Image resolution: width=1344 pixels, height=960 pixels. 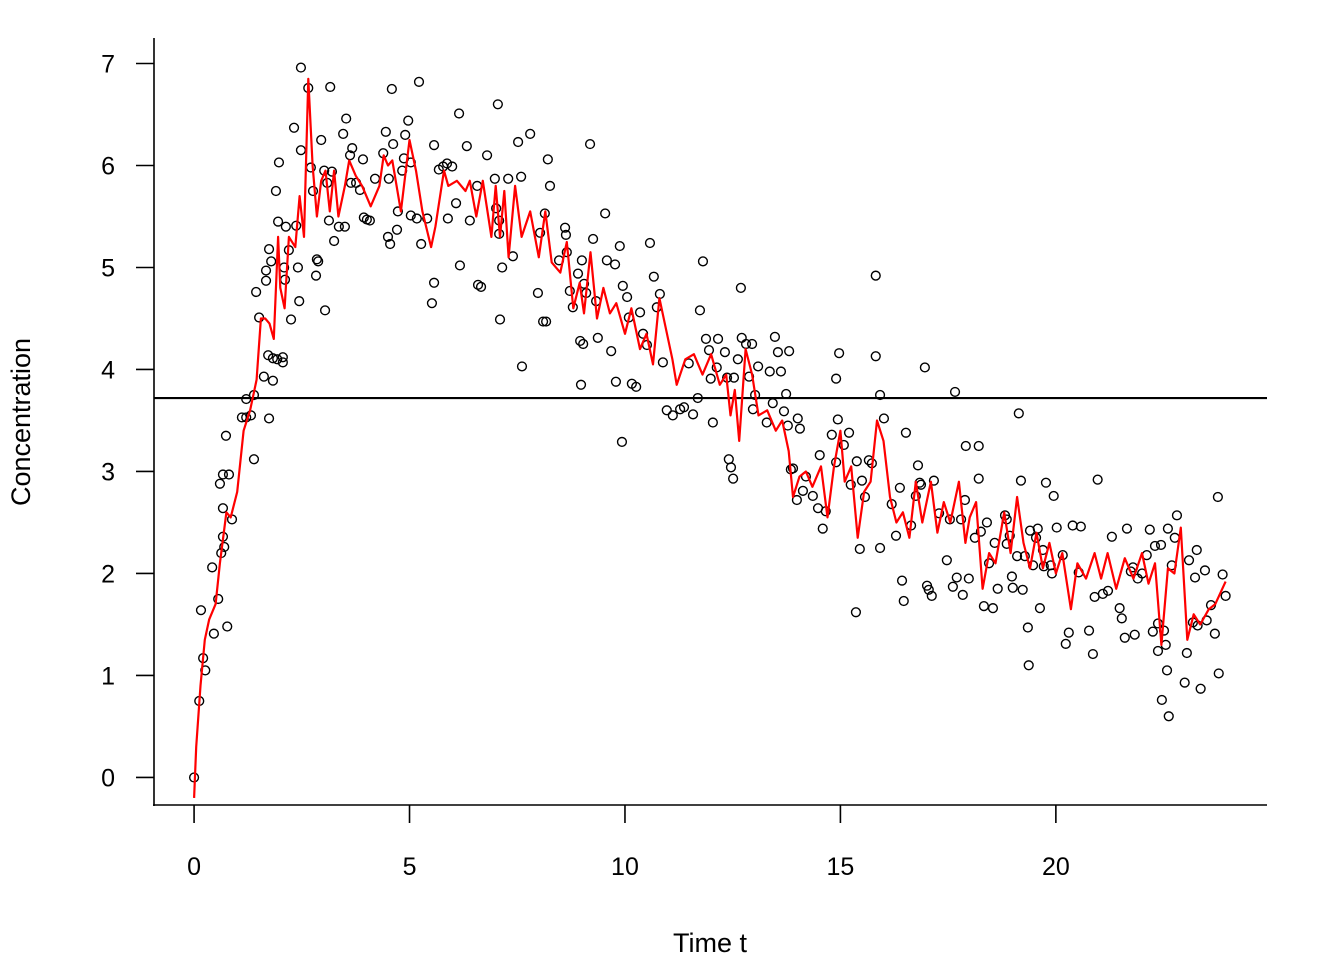 I want to click on y-tick-label: 7, so click(x=108, y=64).